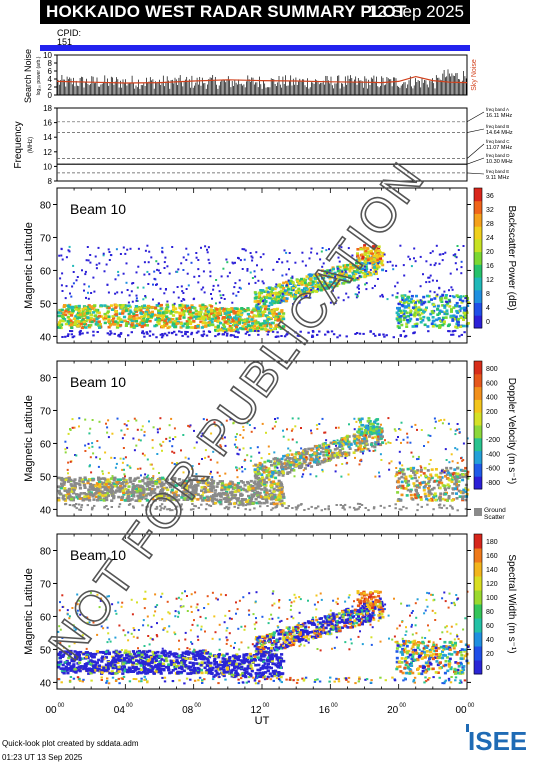 This screenshot has height=763, width=536. I want to click on freq-ytick-label: 8, so click(50, 181).